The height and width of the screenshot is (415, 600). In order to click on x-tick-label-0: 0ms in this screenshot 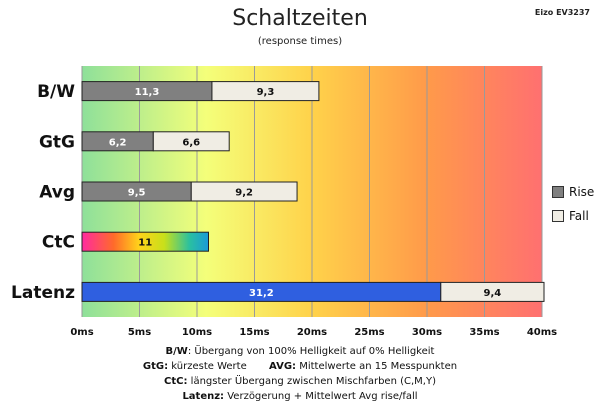, I will do `click(81, 332)`.